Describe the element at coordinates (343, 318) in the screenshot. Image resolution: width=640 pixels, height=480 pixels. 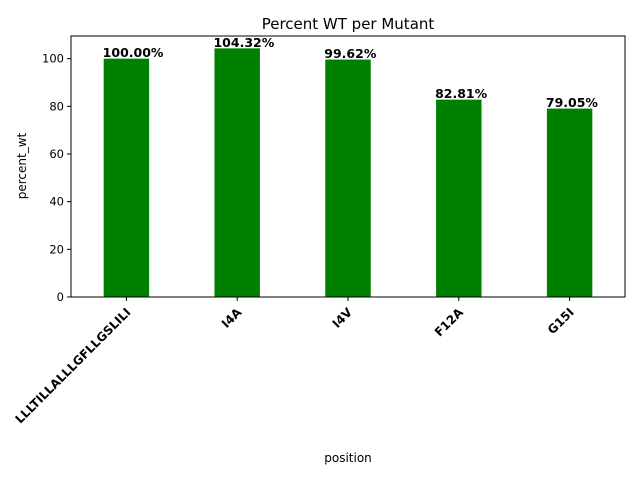
I see `x-tick-label-2: I4V` at that location.